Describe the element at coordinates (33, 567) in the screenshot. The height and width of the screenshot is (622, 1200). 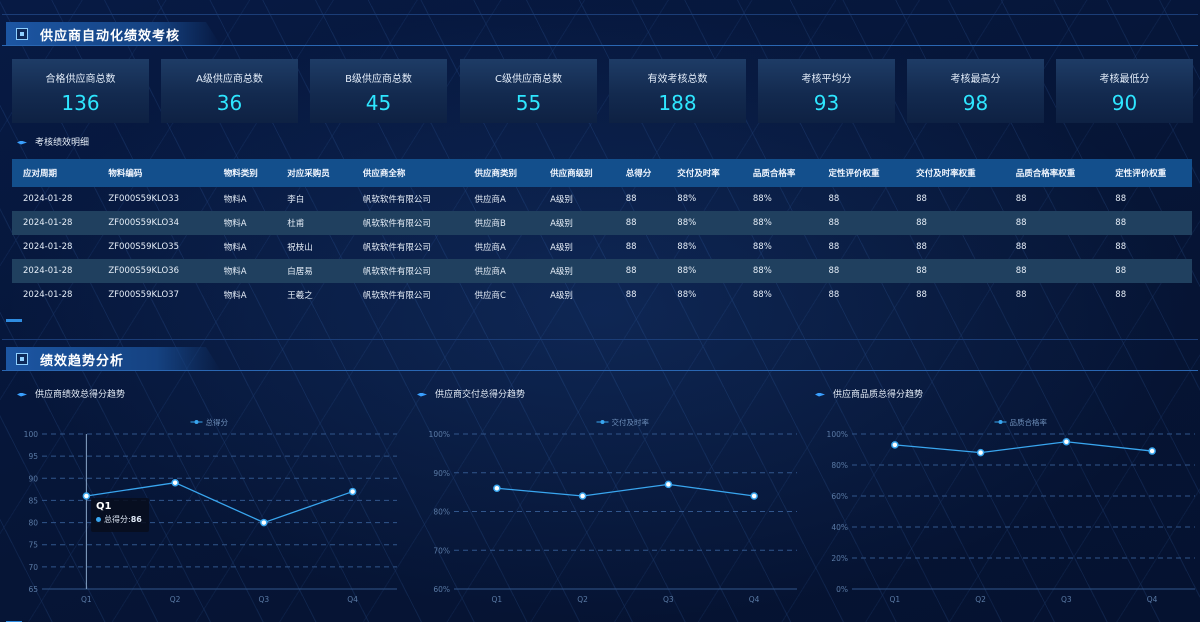
I see `y-tick-label: 70` at that location.